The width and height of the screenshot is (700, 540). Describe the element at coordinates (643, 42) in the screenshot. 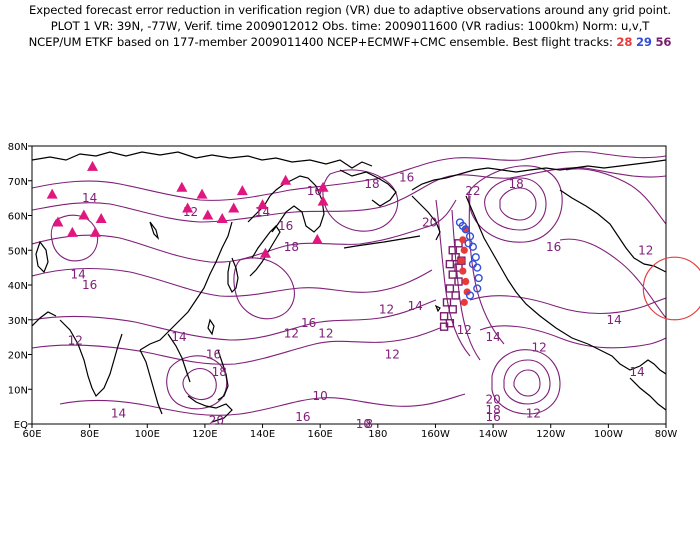

I see `track-29-legend: 29` at that location.